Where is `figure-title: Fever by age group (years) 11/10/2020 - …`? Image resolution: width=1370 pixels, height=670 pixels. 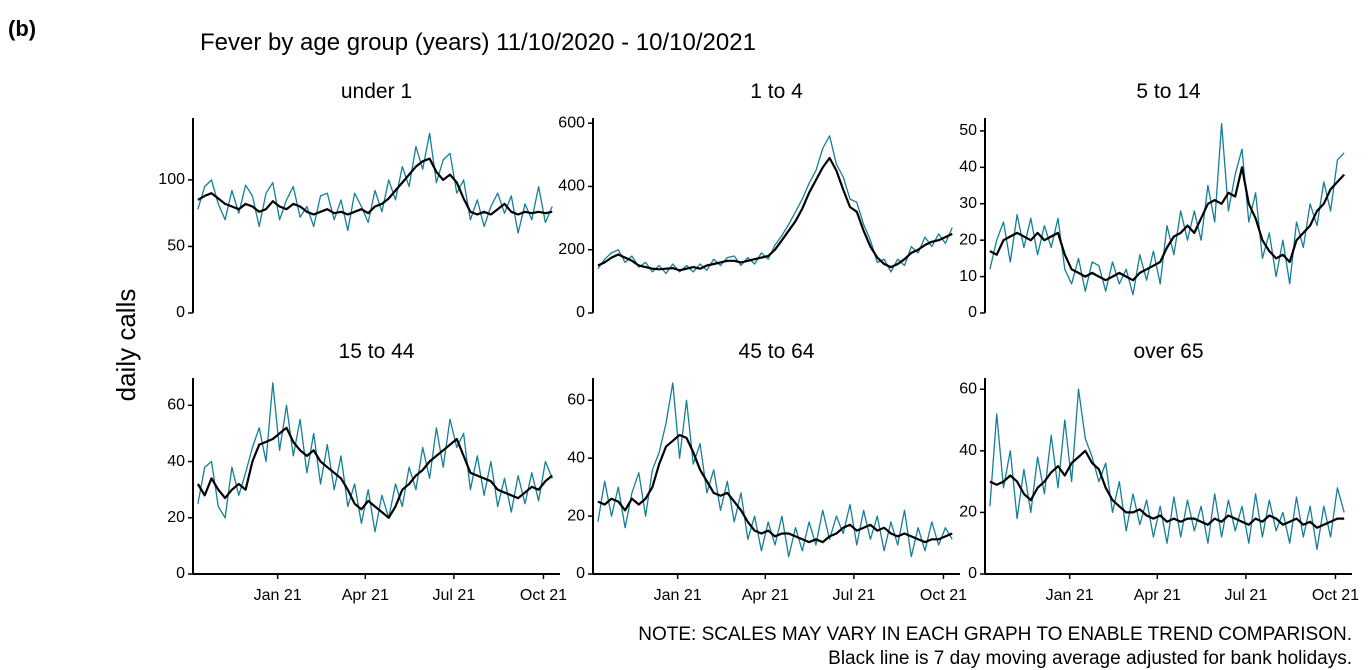 figure-title: Fever by age group (years) 11/10/2020 - … is located at coordinates (478, 42).